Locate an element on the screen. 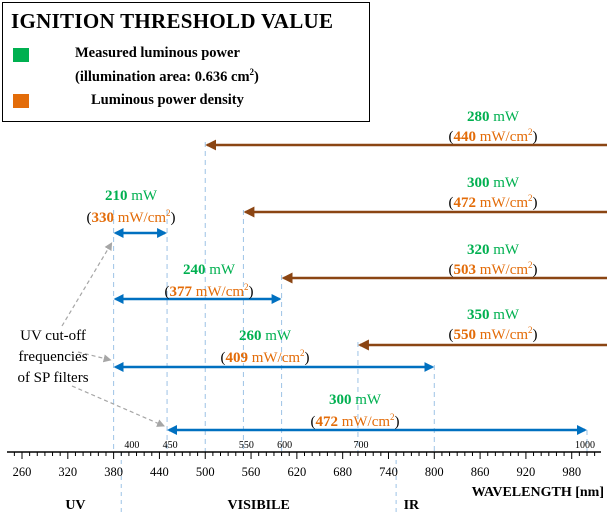 The image size is (608, 517). region-label-ir: IR is located at coordinates (412, 505).